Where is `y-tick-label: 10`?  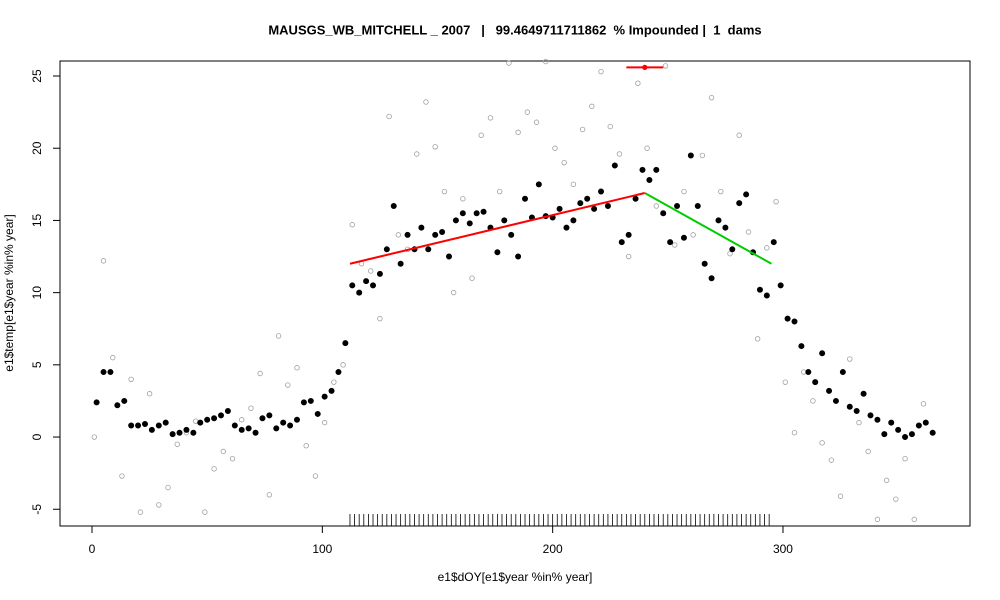 y-tick-label: 10 is located at coordinates (37, 293).